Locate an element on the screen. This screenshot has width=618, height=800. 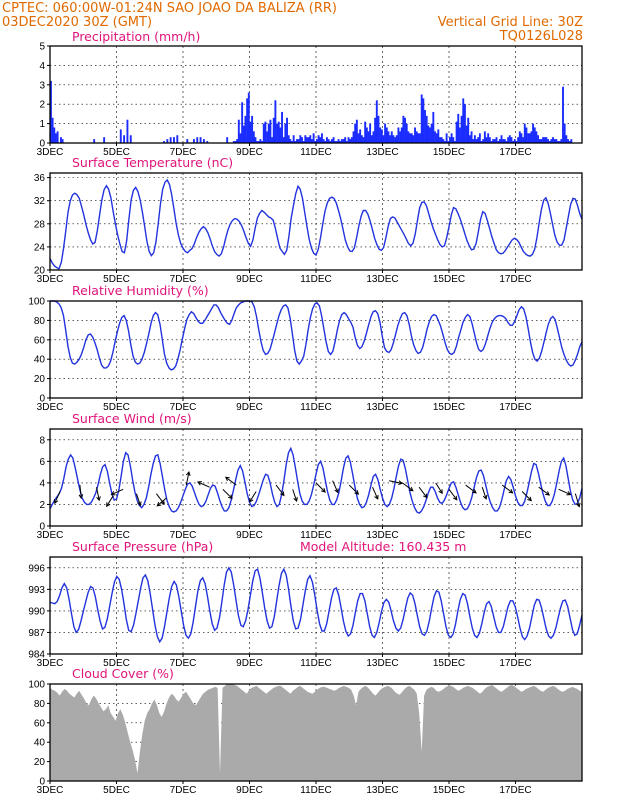
x-tick-label: 13DEC is located at coordinates (382, 407).